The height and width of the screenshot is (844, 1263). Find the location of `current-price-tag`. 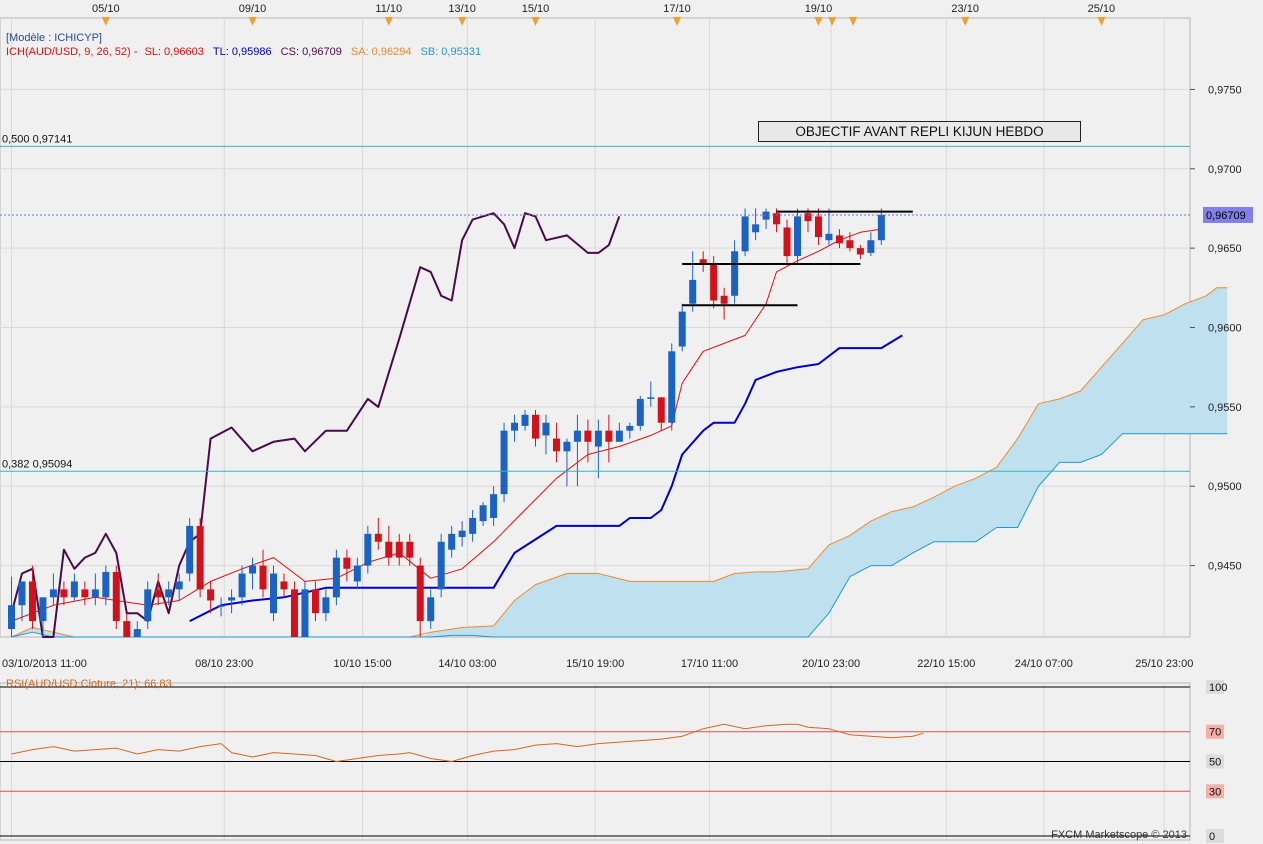

current-price-tag is located at coordinates (1228, 214).